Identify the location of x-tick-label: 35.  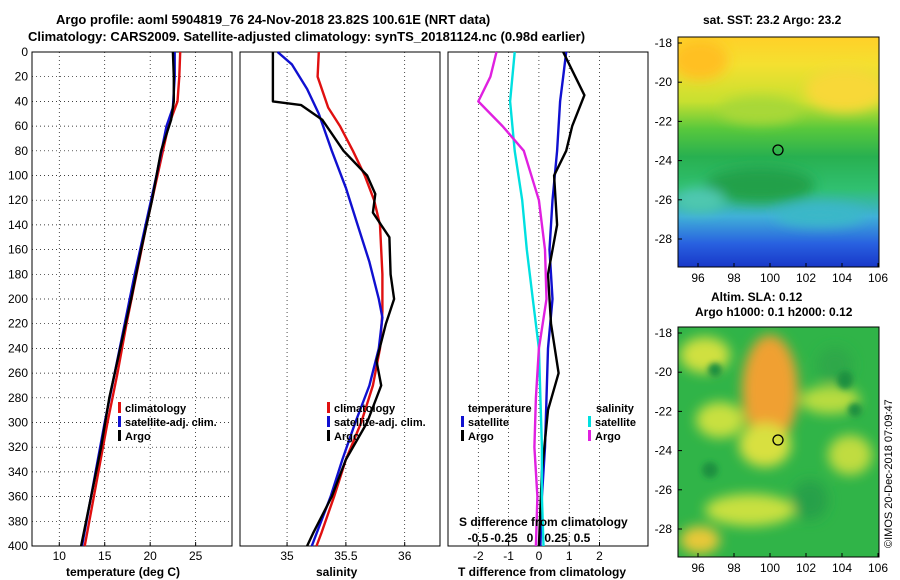
(287, 556).